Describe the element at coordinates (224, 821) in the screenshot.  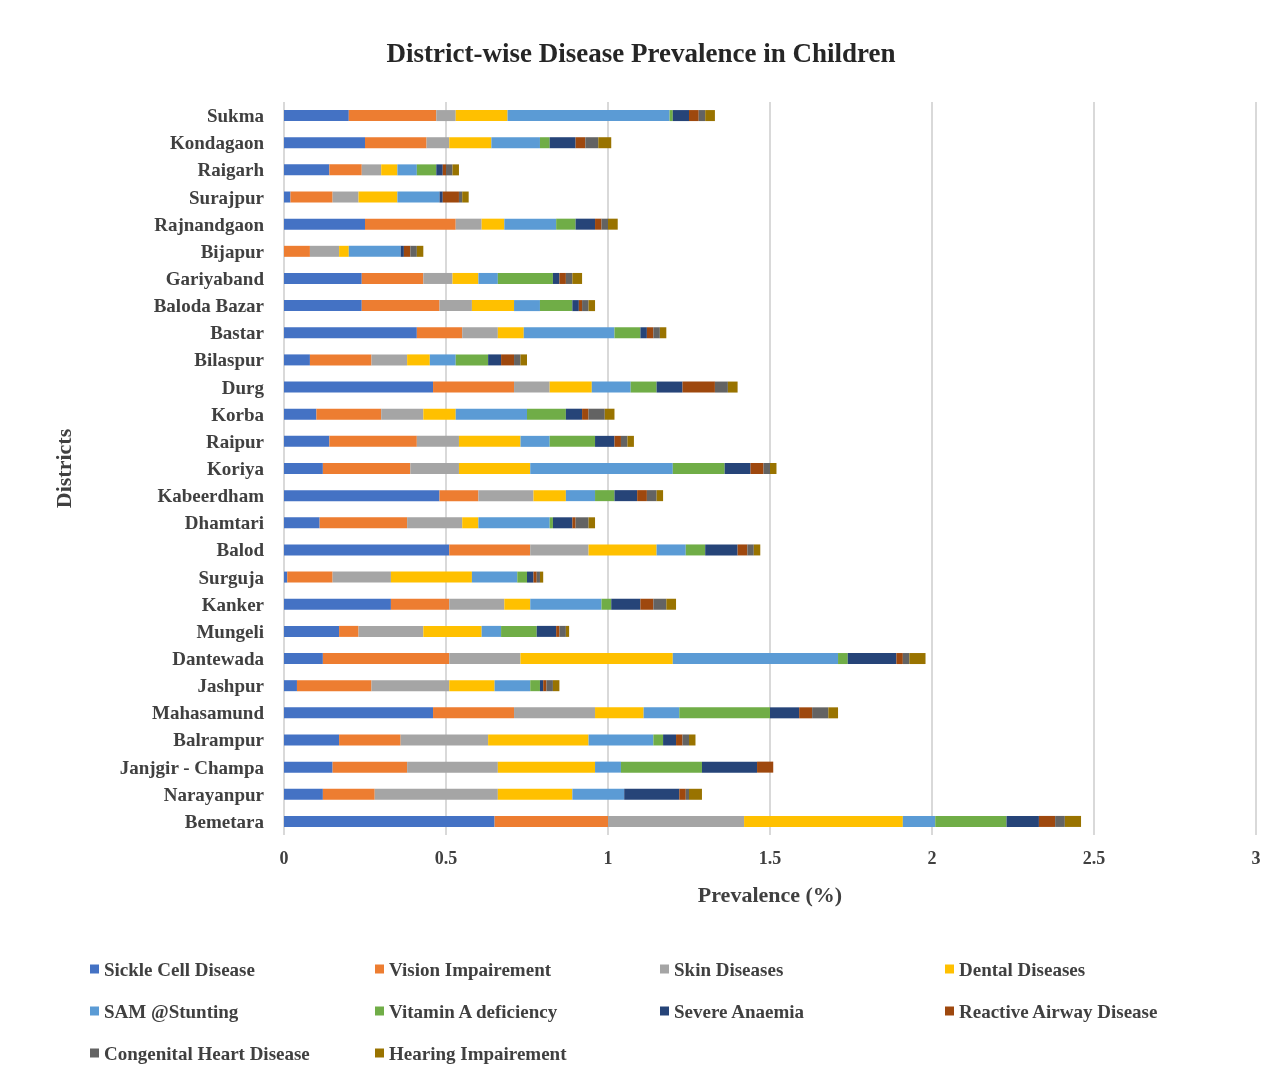
I see `y-tick-label: Bemetara` at that location.